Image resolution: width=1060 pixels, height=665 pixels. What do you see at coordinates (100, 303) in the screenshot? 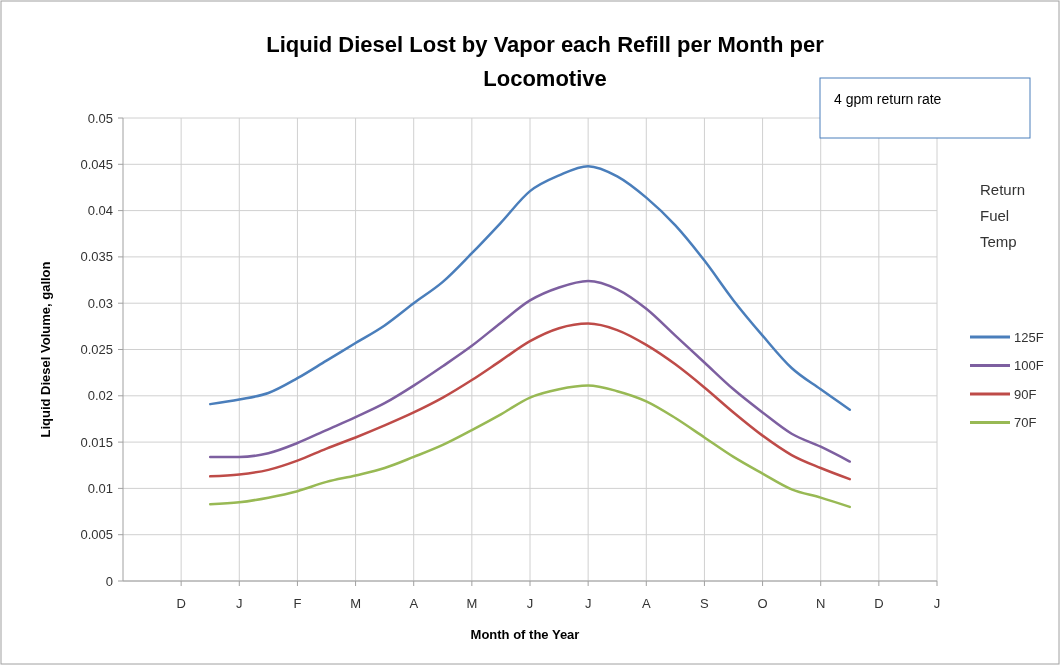
I see `y-tick-label: 0.03` at bounding box center [100, 303].